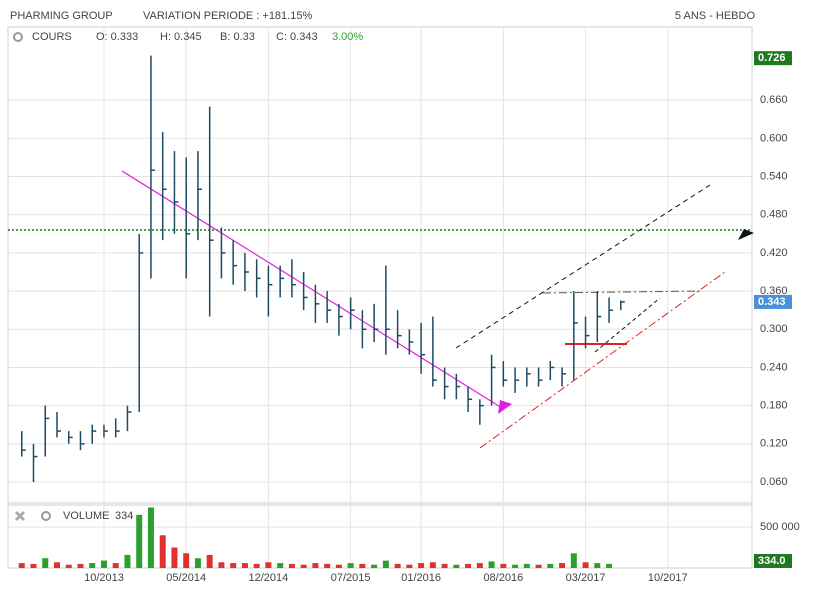  Describe the element at coordinates (380, 536) in the screenshot. I see `volume-panel` at that location.